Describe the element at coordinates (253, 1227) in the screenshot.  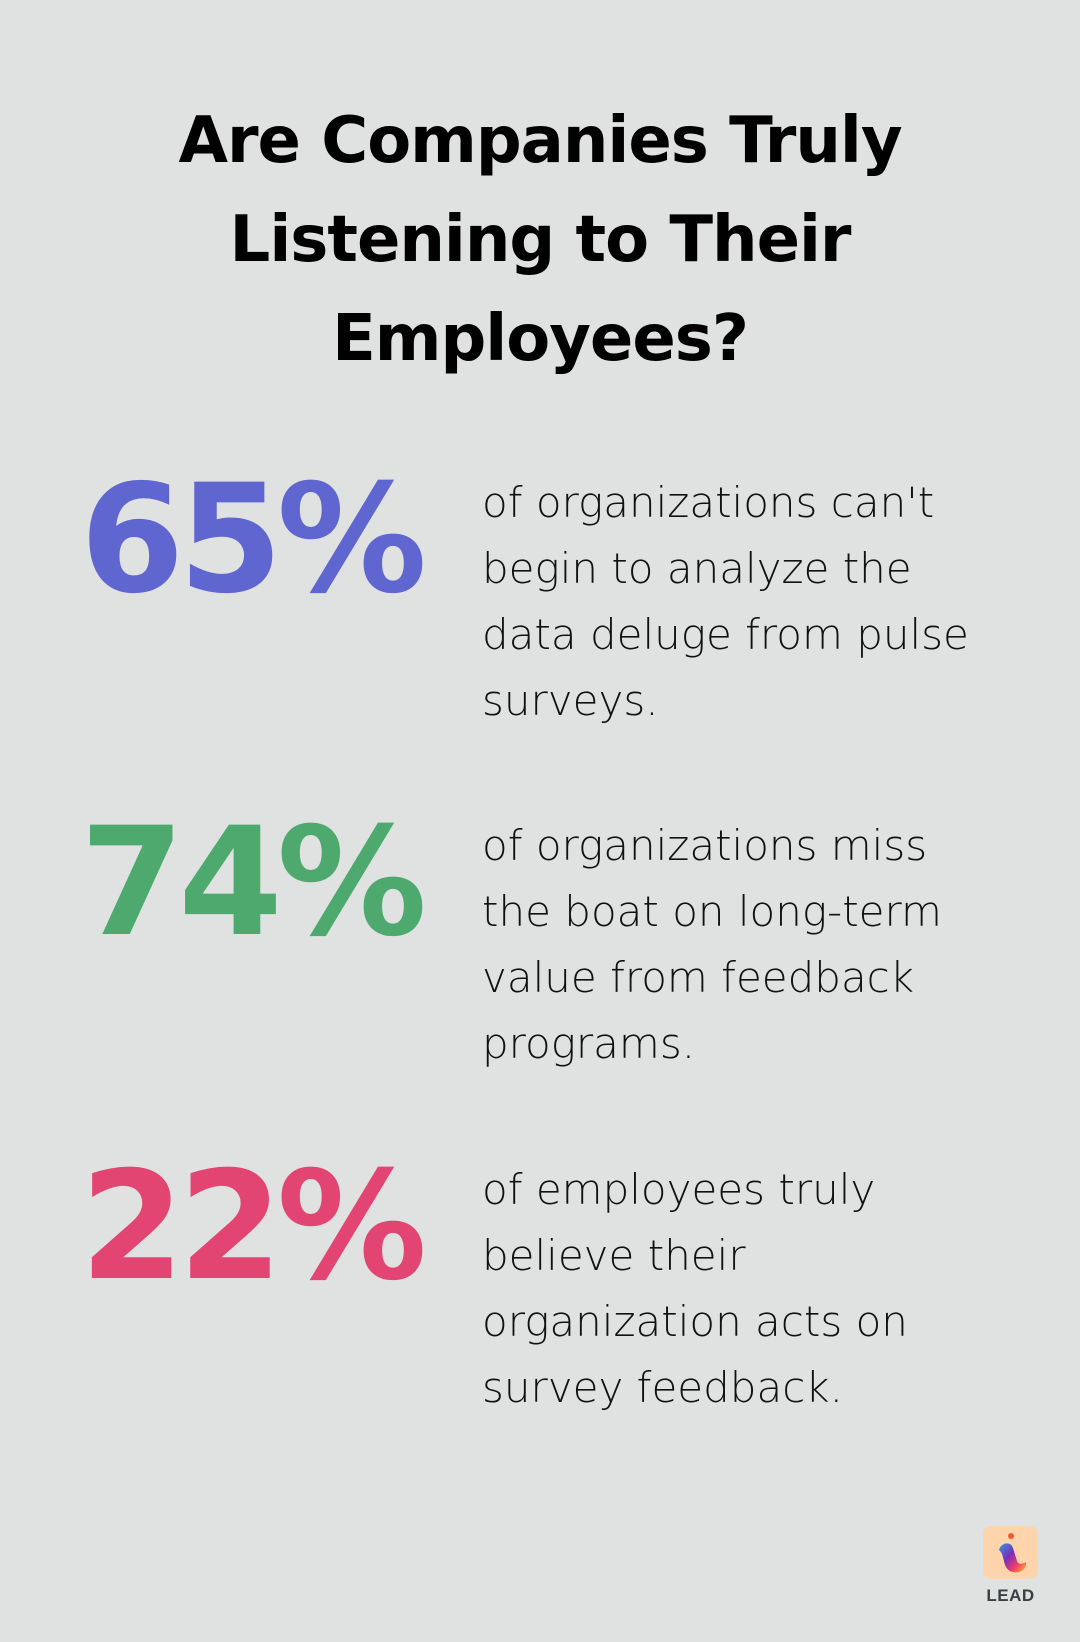
I see `stat-value: 22%` at that location.